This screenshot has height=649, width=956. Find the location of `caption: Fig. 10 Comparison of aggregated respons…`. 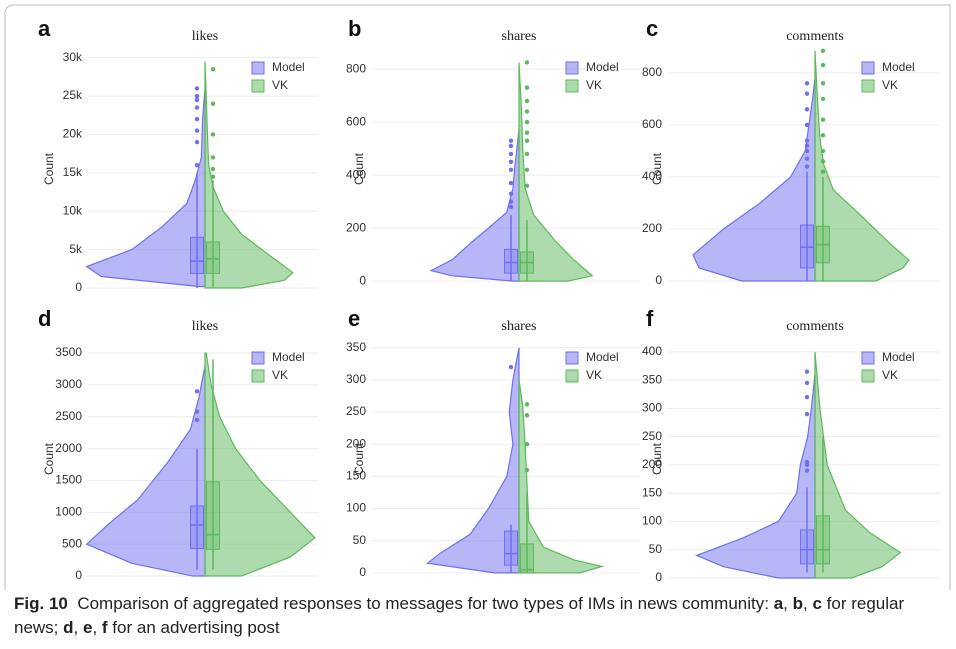

caption: Fig. 10 Comparison of aggregated respons… is located at coordinates (479, 616).